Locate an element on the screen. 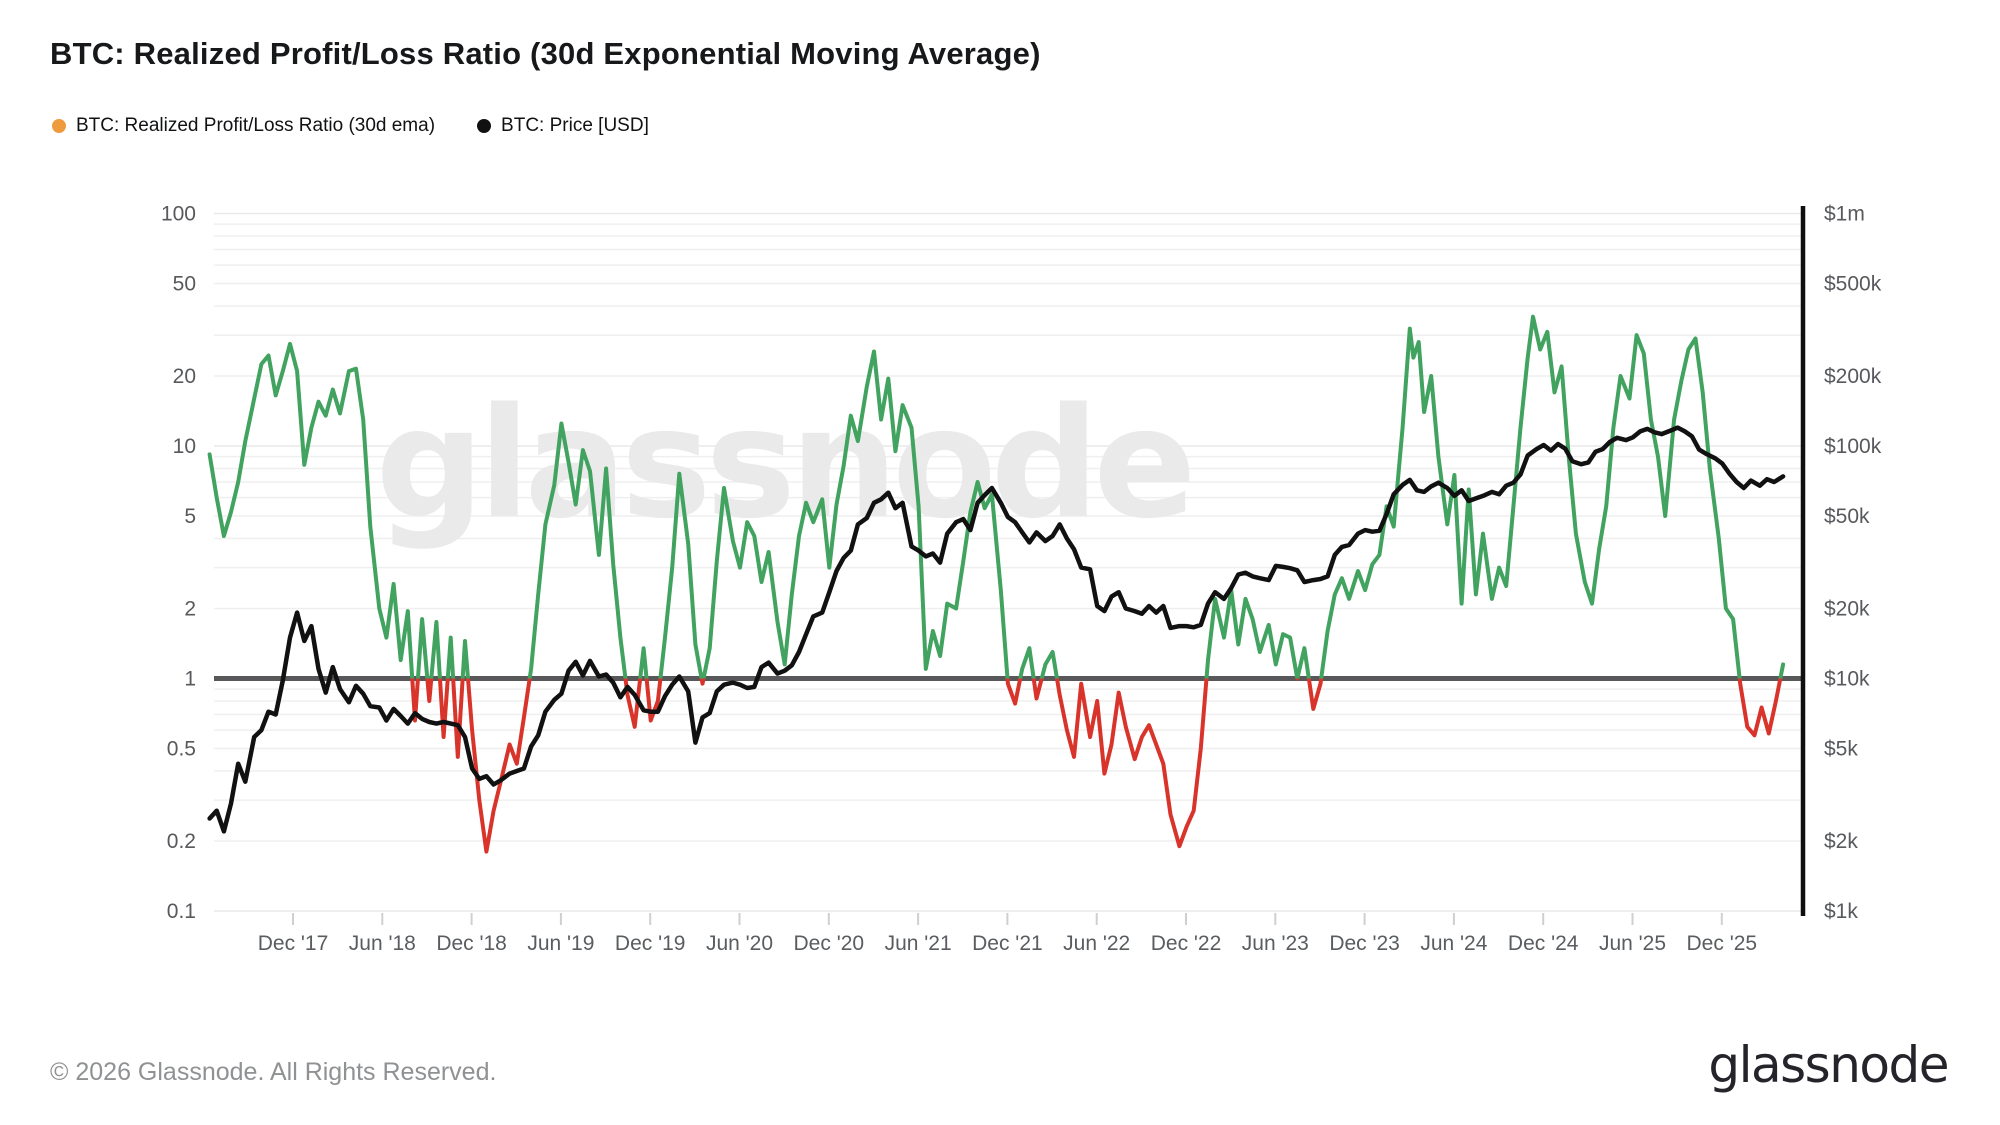  x-ticks is located at coordinates (1007, 919).